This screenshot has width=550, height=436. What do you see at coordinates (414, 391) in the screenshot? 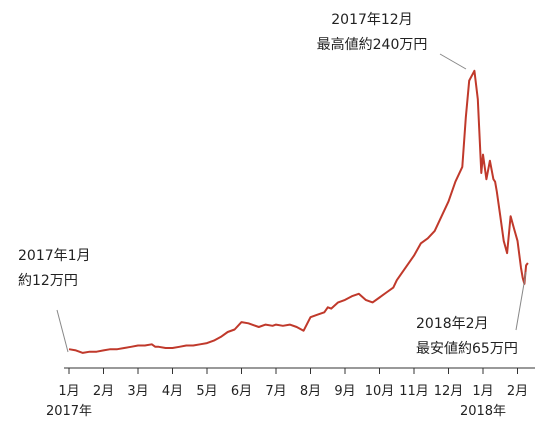
I see `x-tick-label: 11月` at bounding box center [414, 391].